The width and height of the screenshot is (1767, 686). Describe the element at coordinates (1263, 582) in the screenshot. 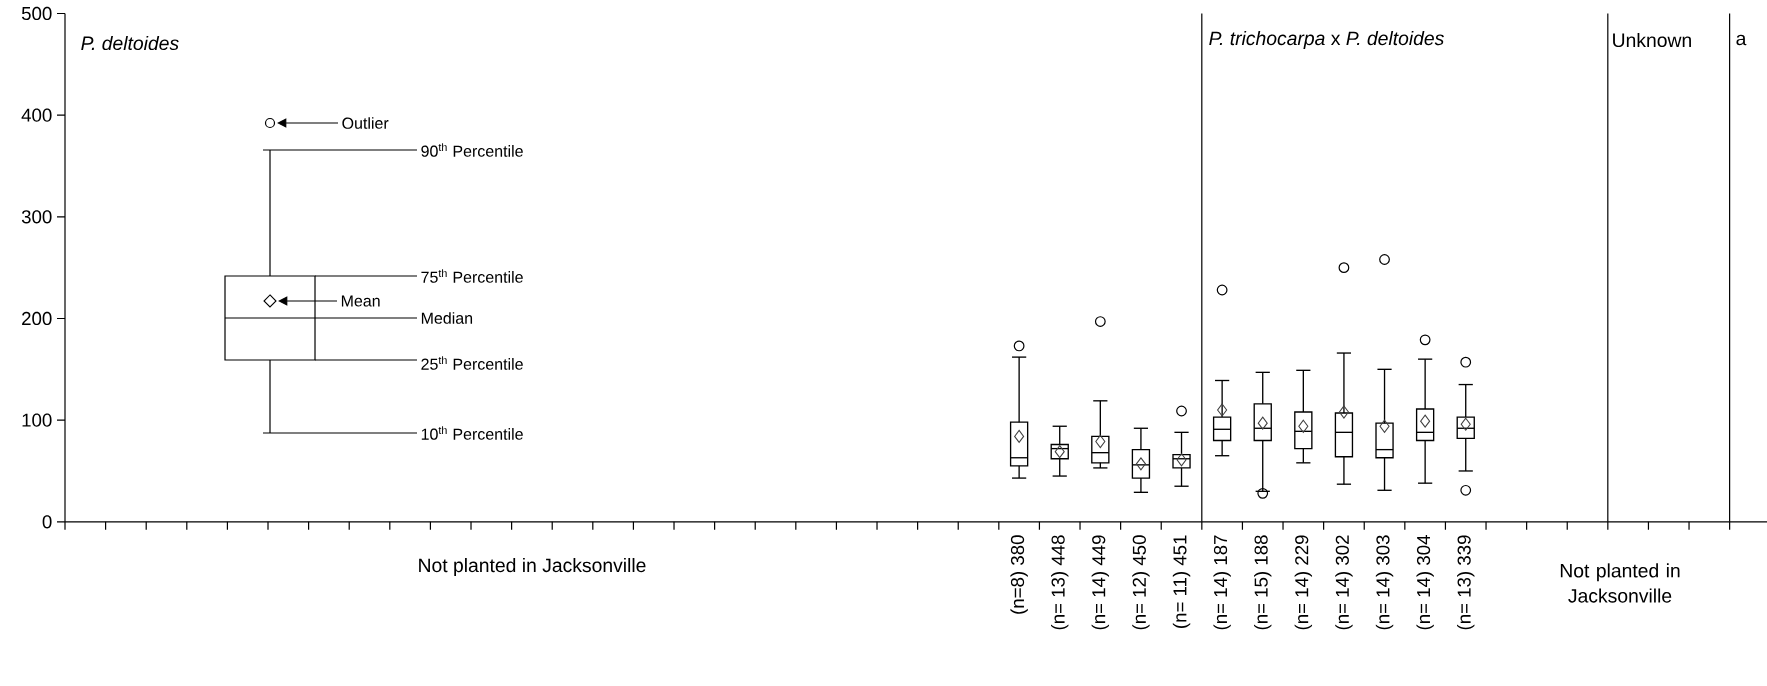

I see `x-tick-label: (n= 15) 188` at that location.